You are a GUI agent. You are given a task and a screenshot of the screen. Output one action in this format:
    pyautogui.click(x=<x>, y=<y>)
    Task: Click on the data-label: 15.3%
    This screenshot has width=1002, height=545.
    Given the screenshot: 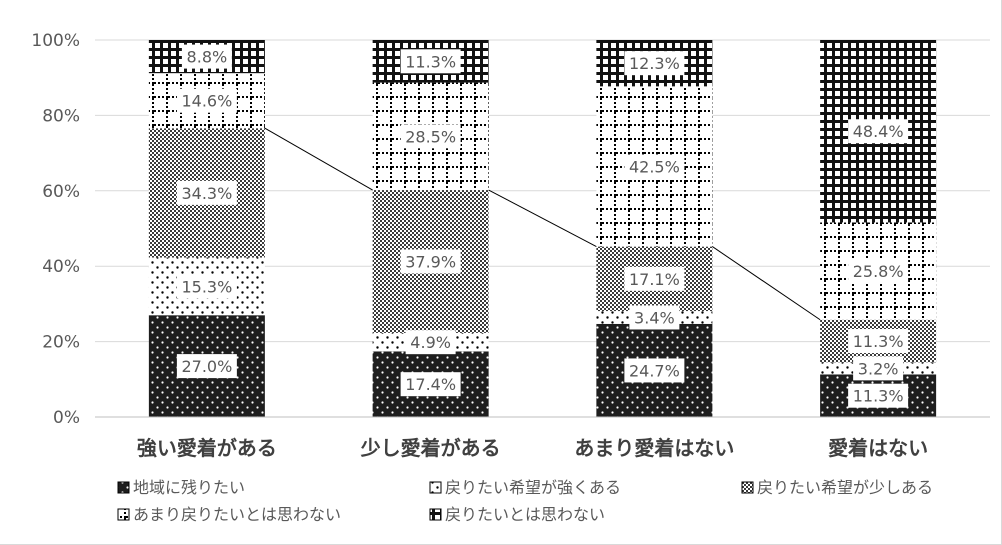 What is the action you would take?
    pyautogui.click(x=206, y=286)
    